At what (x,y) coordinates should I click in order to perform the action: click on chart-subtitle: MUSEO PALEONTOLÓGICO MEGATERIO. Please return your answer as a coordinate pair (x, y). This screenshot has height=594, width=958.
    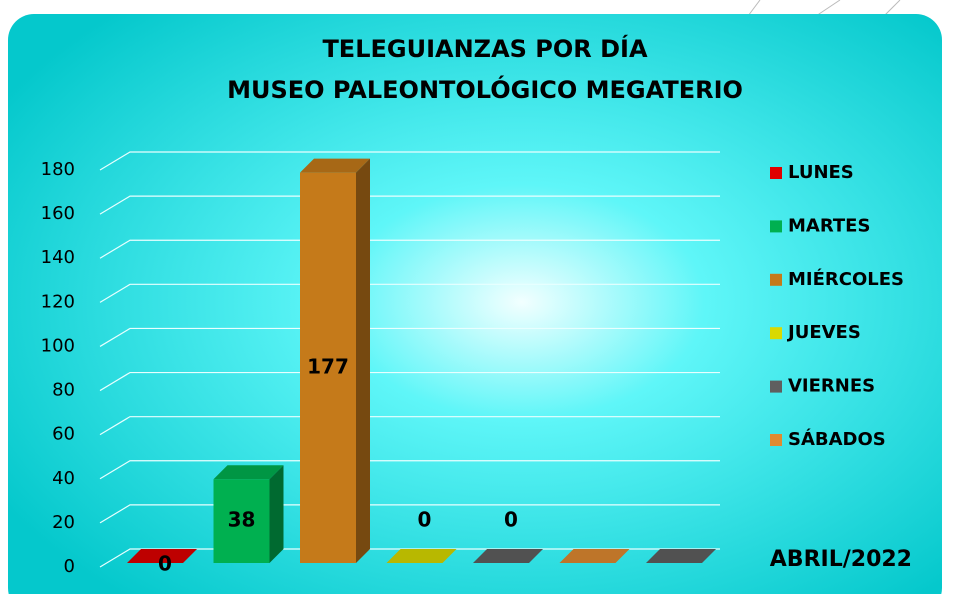
    Looking at the image, I should click on (485, 89).